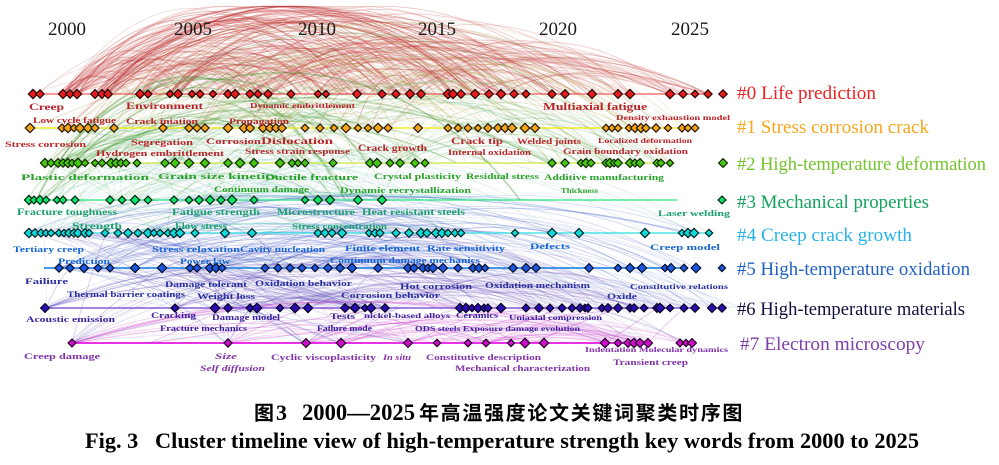 Image resolution: width=999 pixels, height=465 pixels. Describe the element at coordinates (466, 248) in the screenshot. I see `svg-text: Rate sensitivity` at that location.